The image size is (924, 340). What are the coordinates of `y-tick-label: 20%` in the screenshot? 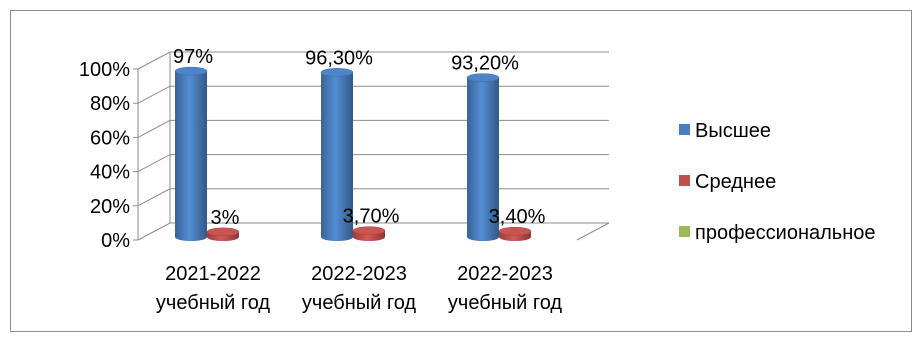 It's located at (110, 207).